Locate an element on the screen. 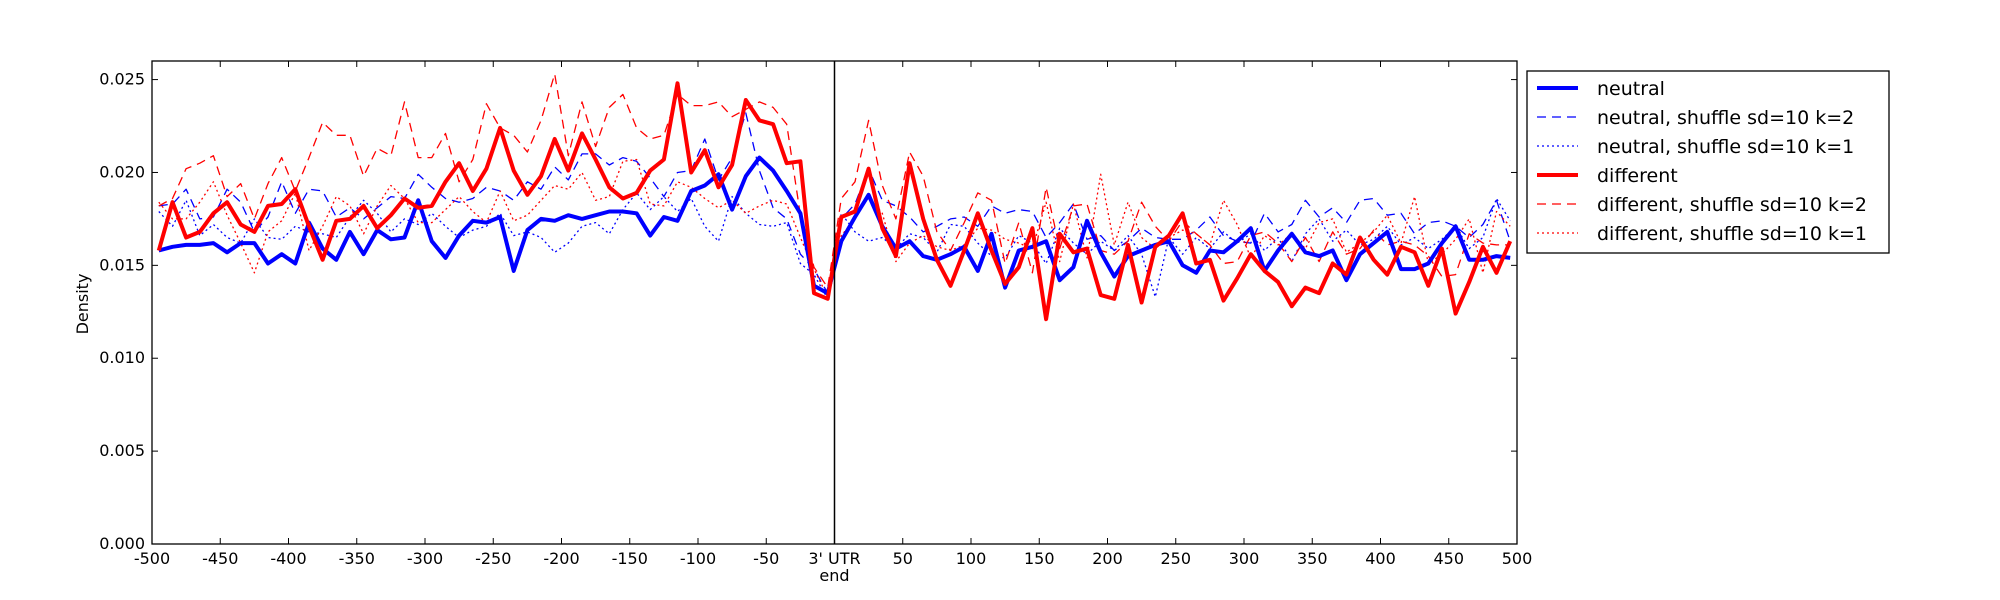 The image size is (2000, 600). legend-label: different, shuffle sd=10 k=2 is located at coordinates (1732, 205).